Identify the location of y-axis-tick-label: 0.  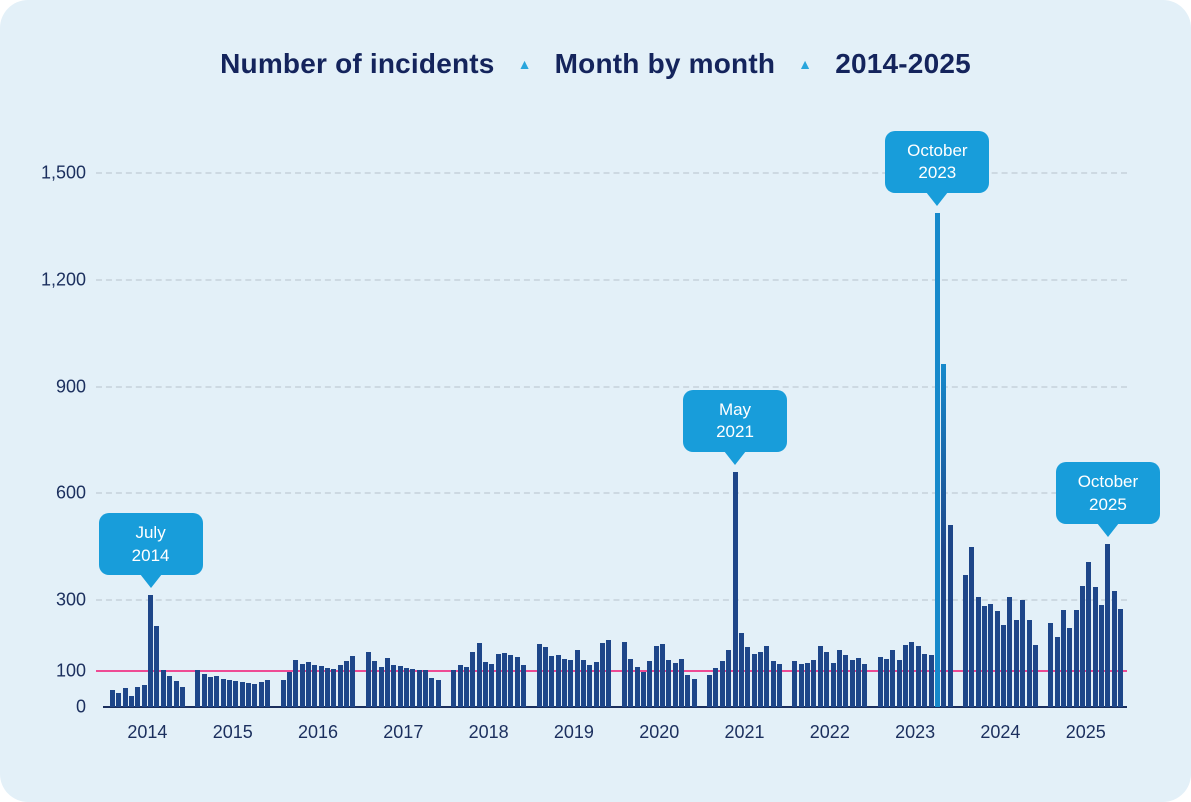
(80, 706).